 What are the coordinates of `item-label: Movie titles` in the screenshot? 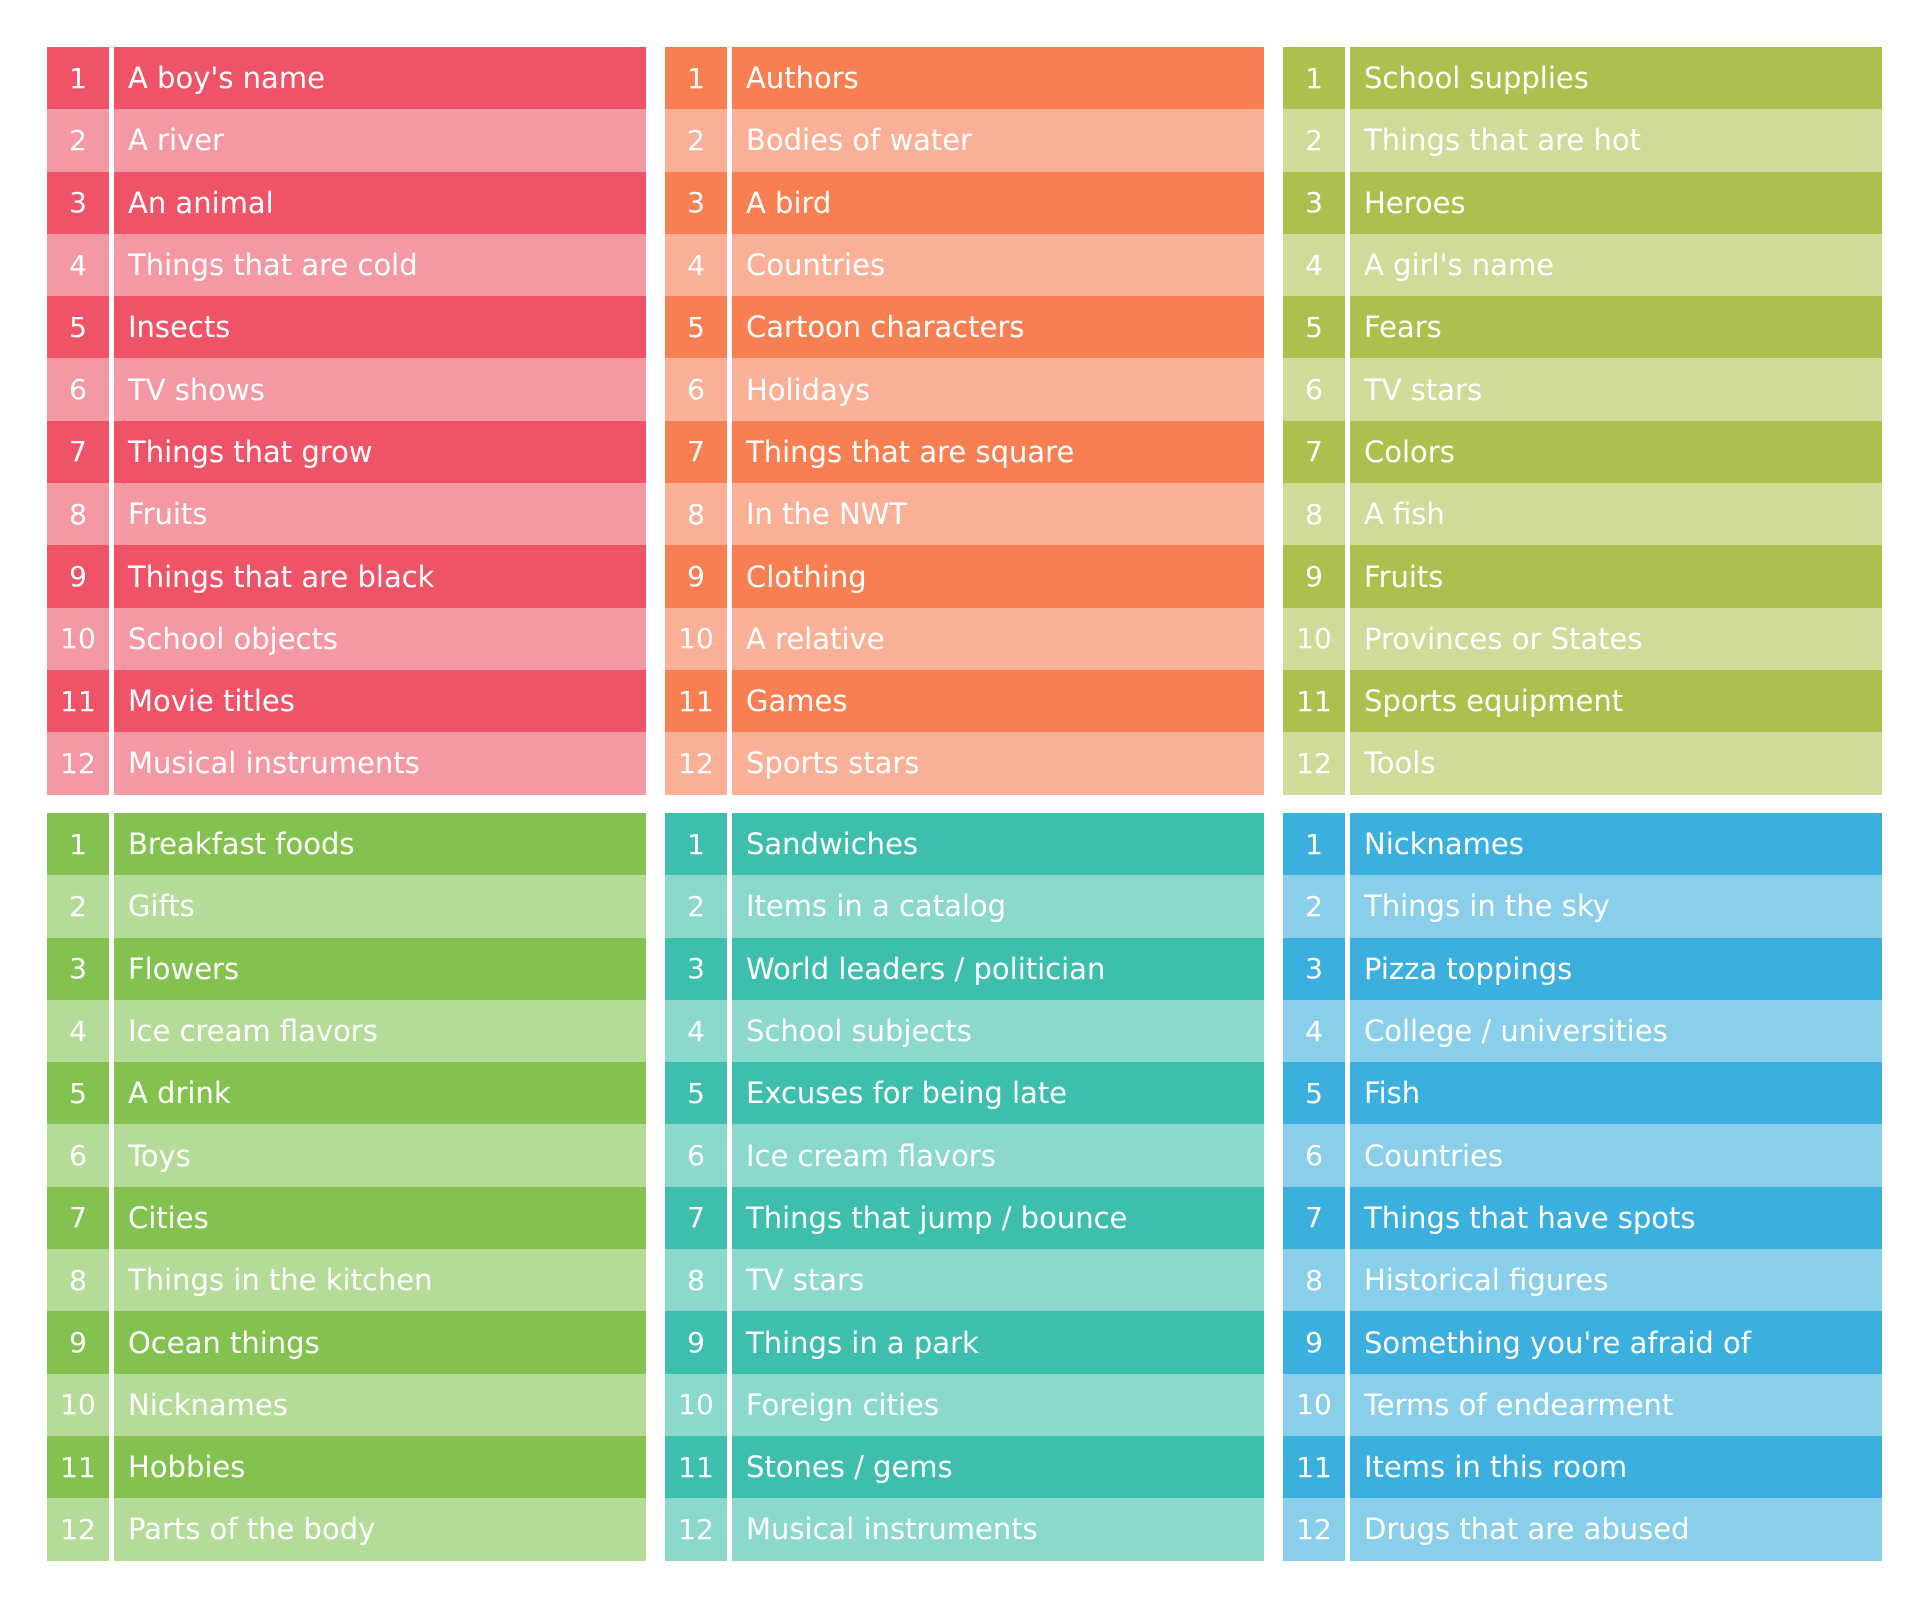 It's located at (380, 701).